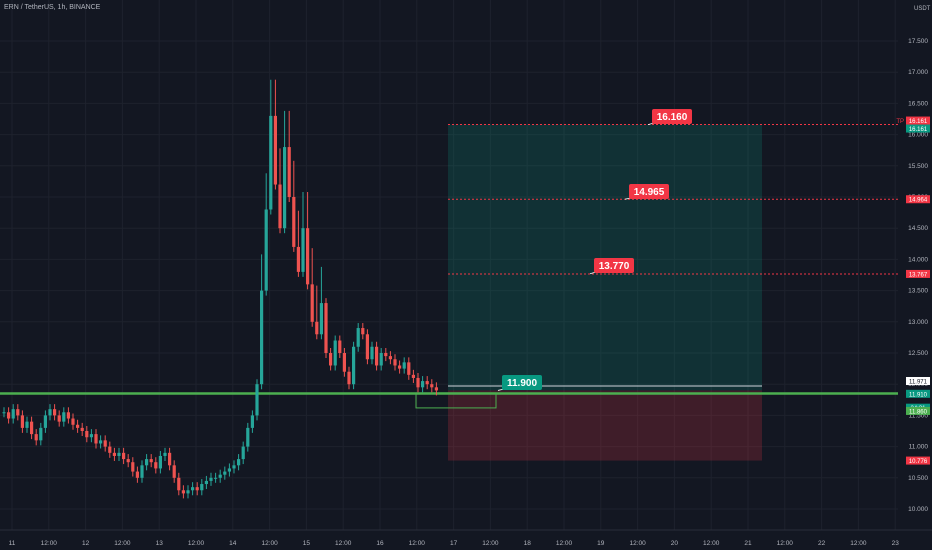  Describe the element at coordinates (160, 543) in the screenshot. I see `time-tick-label: 13` at that location.